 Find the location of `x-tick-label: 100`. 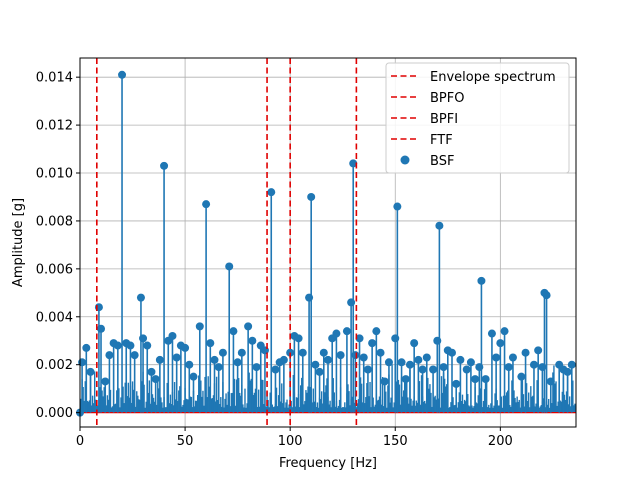

x-tick-label: 100 is located at coordinates (290, 441).